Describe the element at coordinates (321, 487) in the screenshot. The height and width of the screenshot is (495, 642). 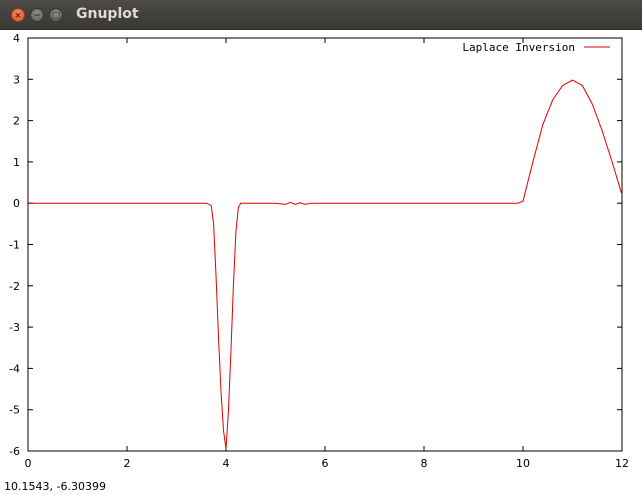
I see `status-bar: 10.1543, -6.30399` at that location.